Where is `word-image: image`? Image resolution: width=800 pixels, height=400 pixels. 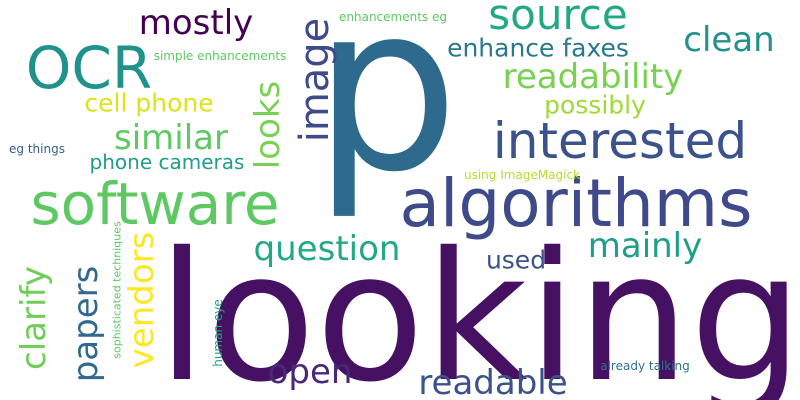 word-image: image is located at coordinates (315, 80).